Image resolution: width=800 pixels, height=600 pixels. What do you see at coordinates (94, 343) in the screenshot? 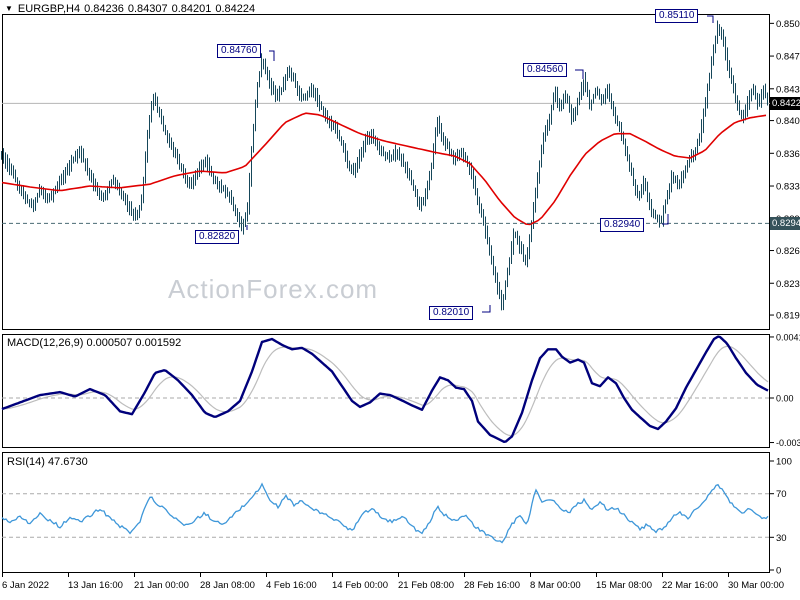
I see `macd-indicator-label: MACD(12,26,9) 0.000507 0.001592` at bounding box center [94, 343].